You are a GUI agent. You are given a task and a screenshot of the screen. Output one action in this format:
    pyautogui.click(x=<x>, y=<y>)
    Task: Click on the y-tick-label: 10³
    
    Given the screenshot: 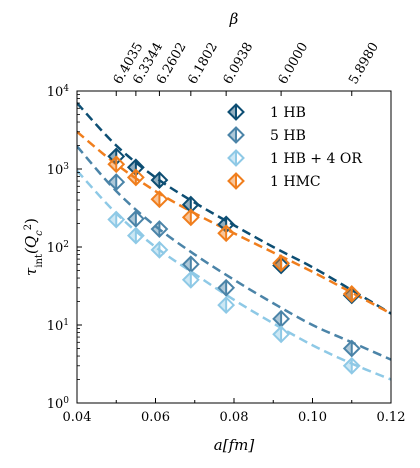 What is the action you would take?
    pyautogui.click(x=58, y=170)
    